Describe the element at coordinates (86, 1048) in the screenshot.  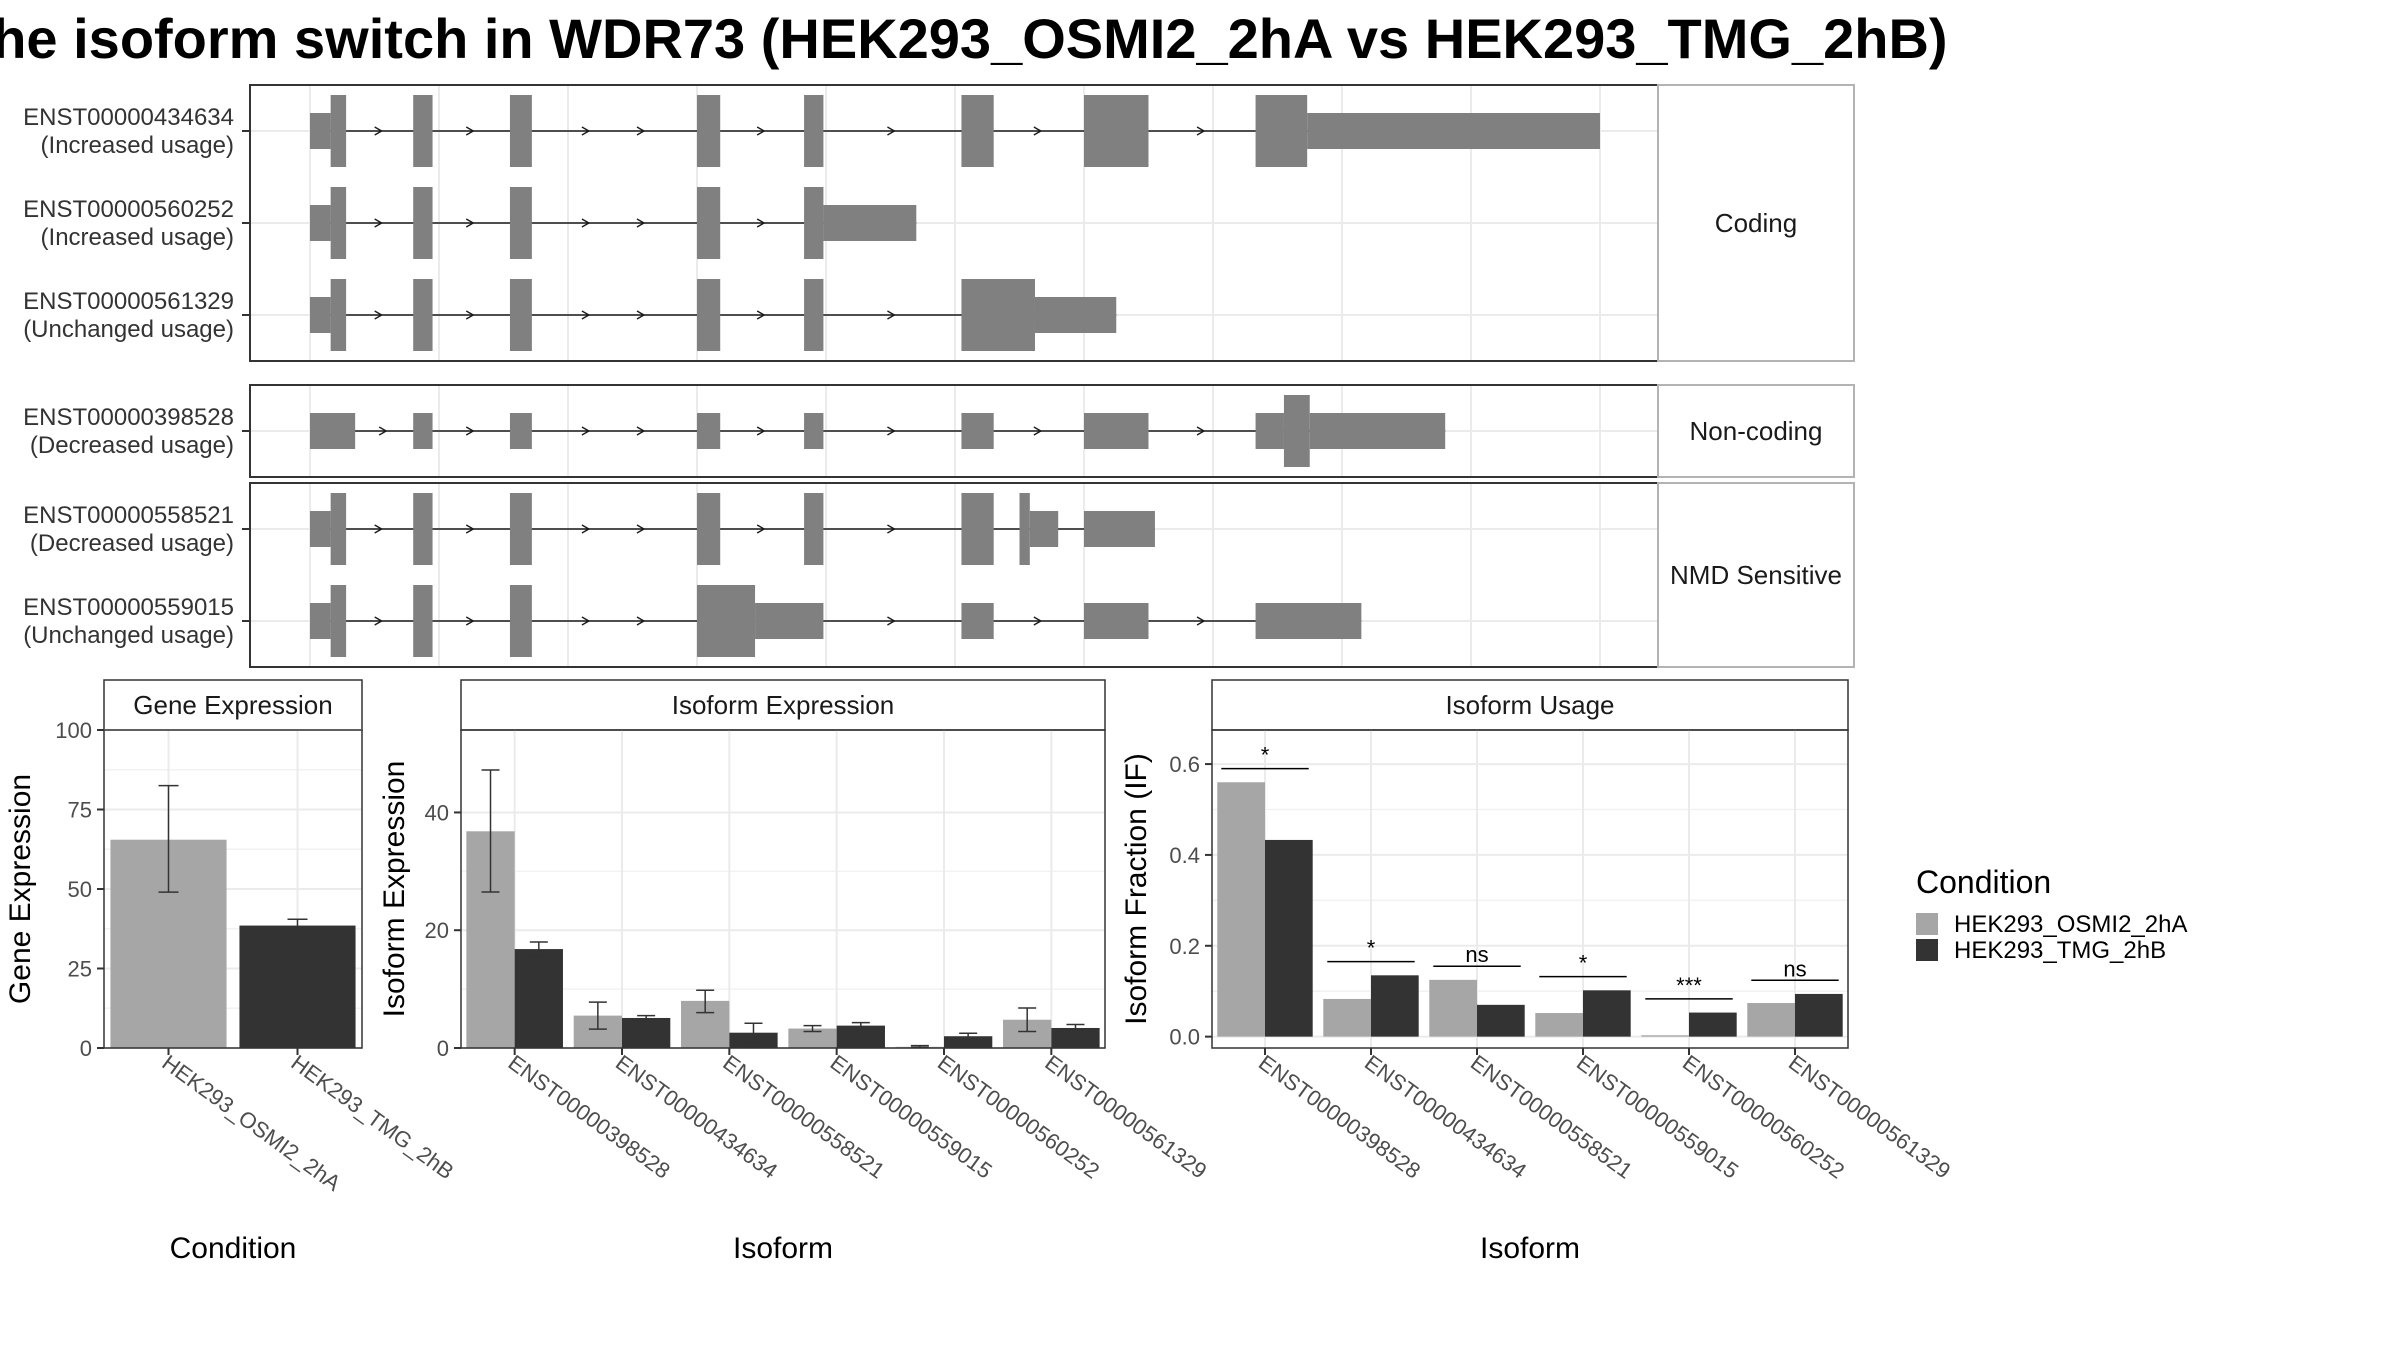
I see `y-tick-label: 0` at that location.